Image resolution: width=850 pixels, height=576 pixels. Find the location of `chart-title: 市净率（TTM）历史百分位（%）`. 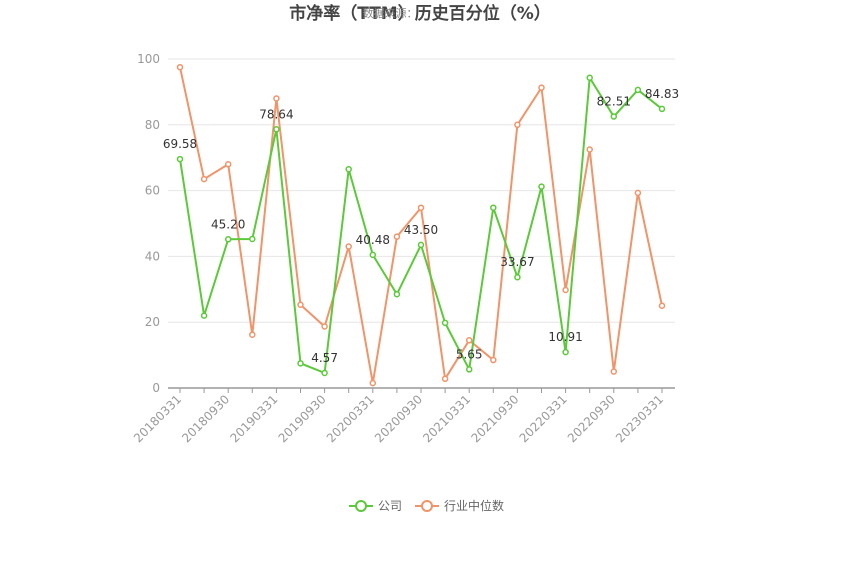

chart-title: 市净率（TTM）历史百分位（%） is located at coordinates (420, 13).